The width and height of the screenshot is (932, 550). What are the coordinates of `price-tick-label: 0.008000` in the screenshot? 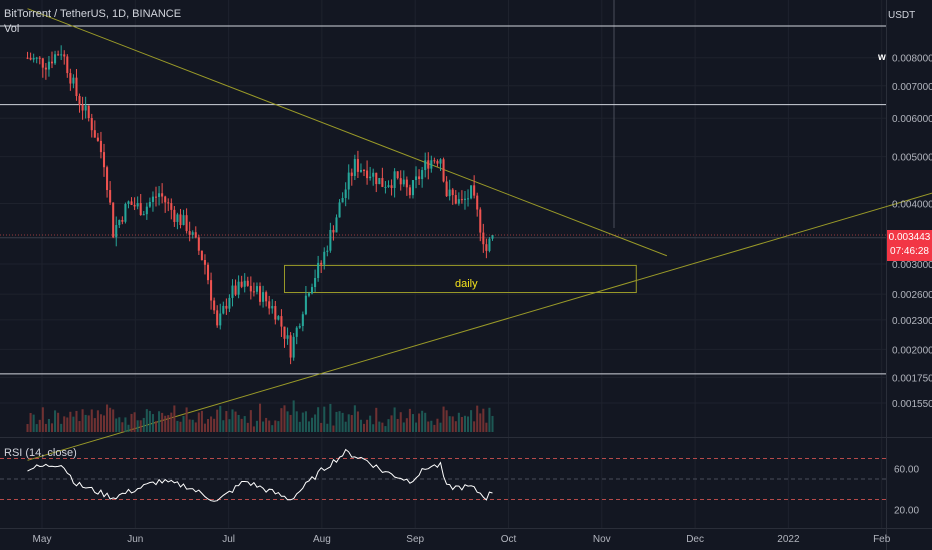 It's located at (912, 59).